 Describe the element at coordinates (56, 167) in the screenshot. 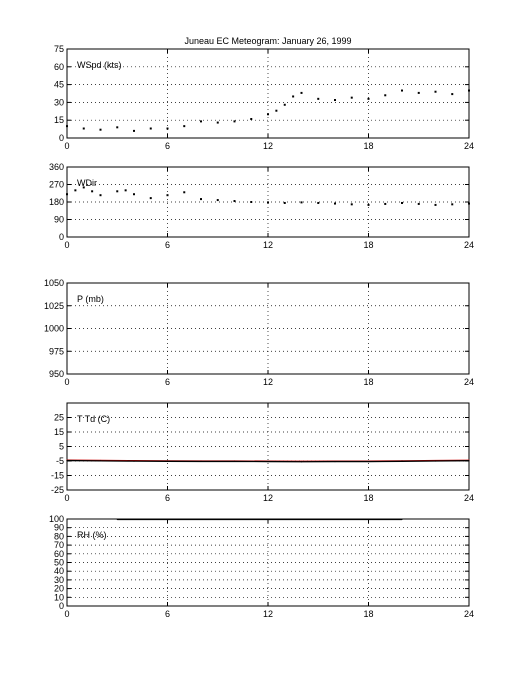

I see `y-tick-label: 360` at that location.